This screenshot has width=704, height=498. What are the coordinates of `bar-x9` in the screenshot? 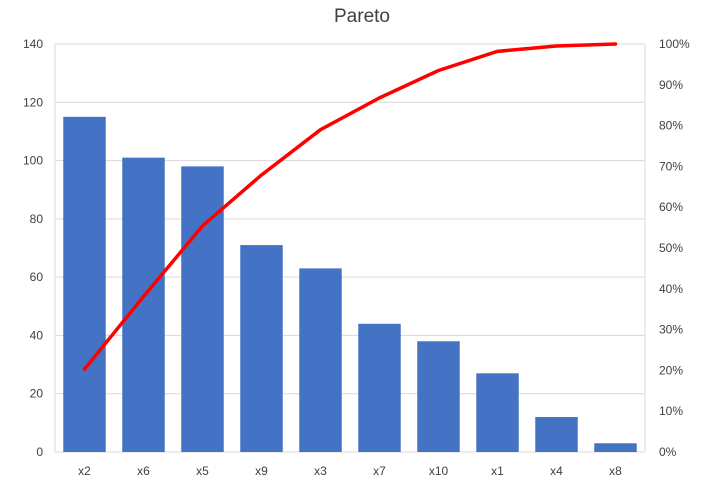 It's located at (261, 348).